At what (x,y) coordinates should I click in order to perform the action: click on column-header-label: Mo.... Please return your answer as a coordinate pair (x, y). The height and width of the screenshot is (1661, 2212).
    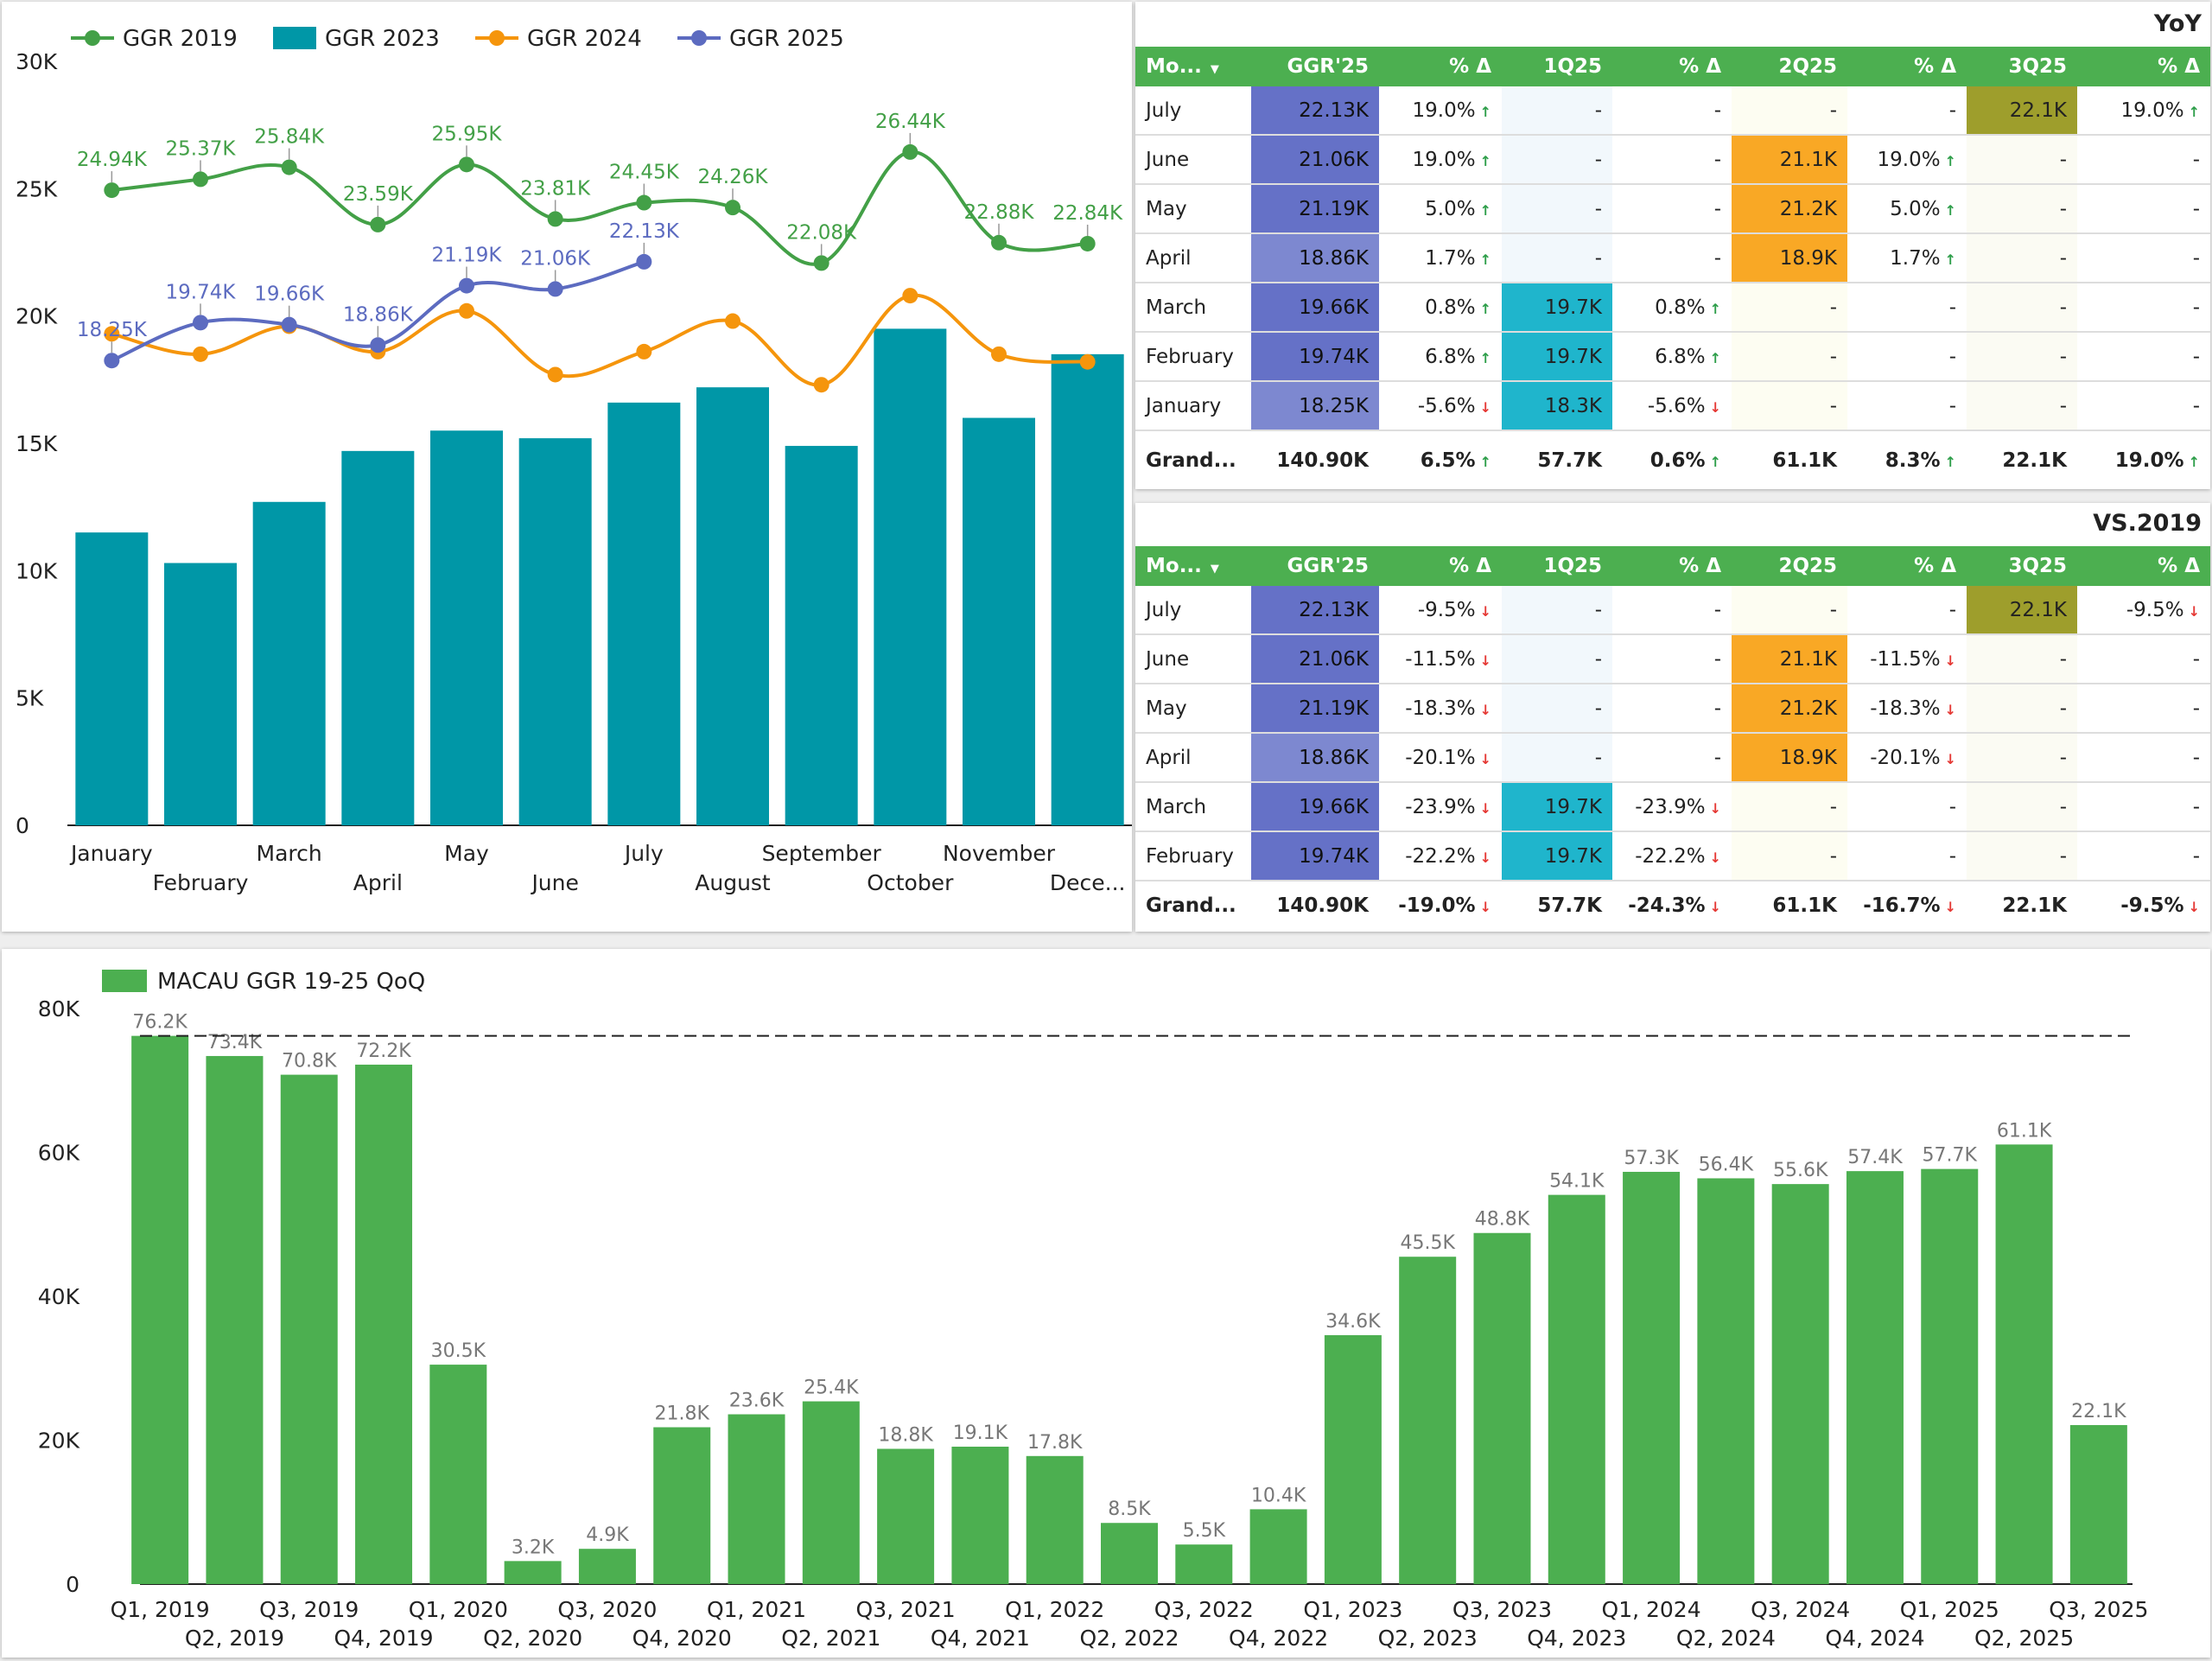
    Looking at the image, I should click on (1174, 66).